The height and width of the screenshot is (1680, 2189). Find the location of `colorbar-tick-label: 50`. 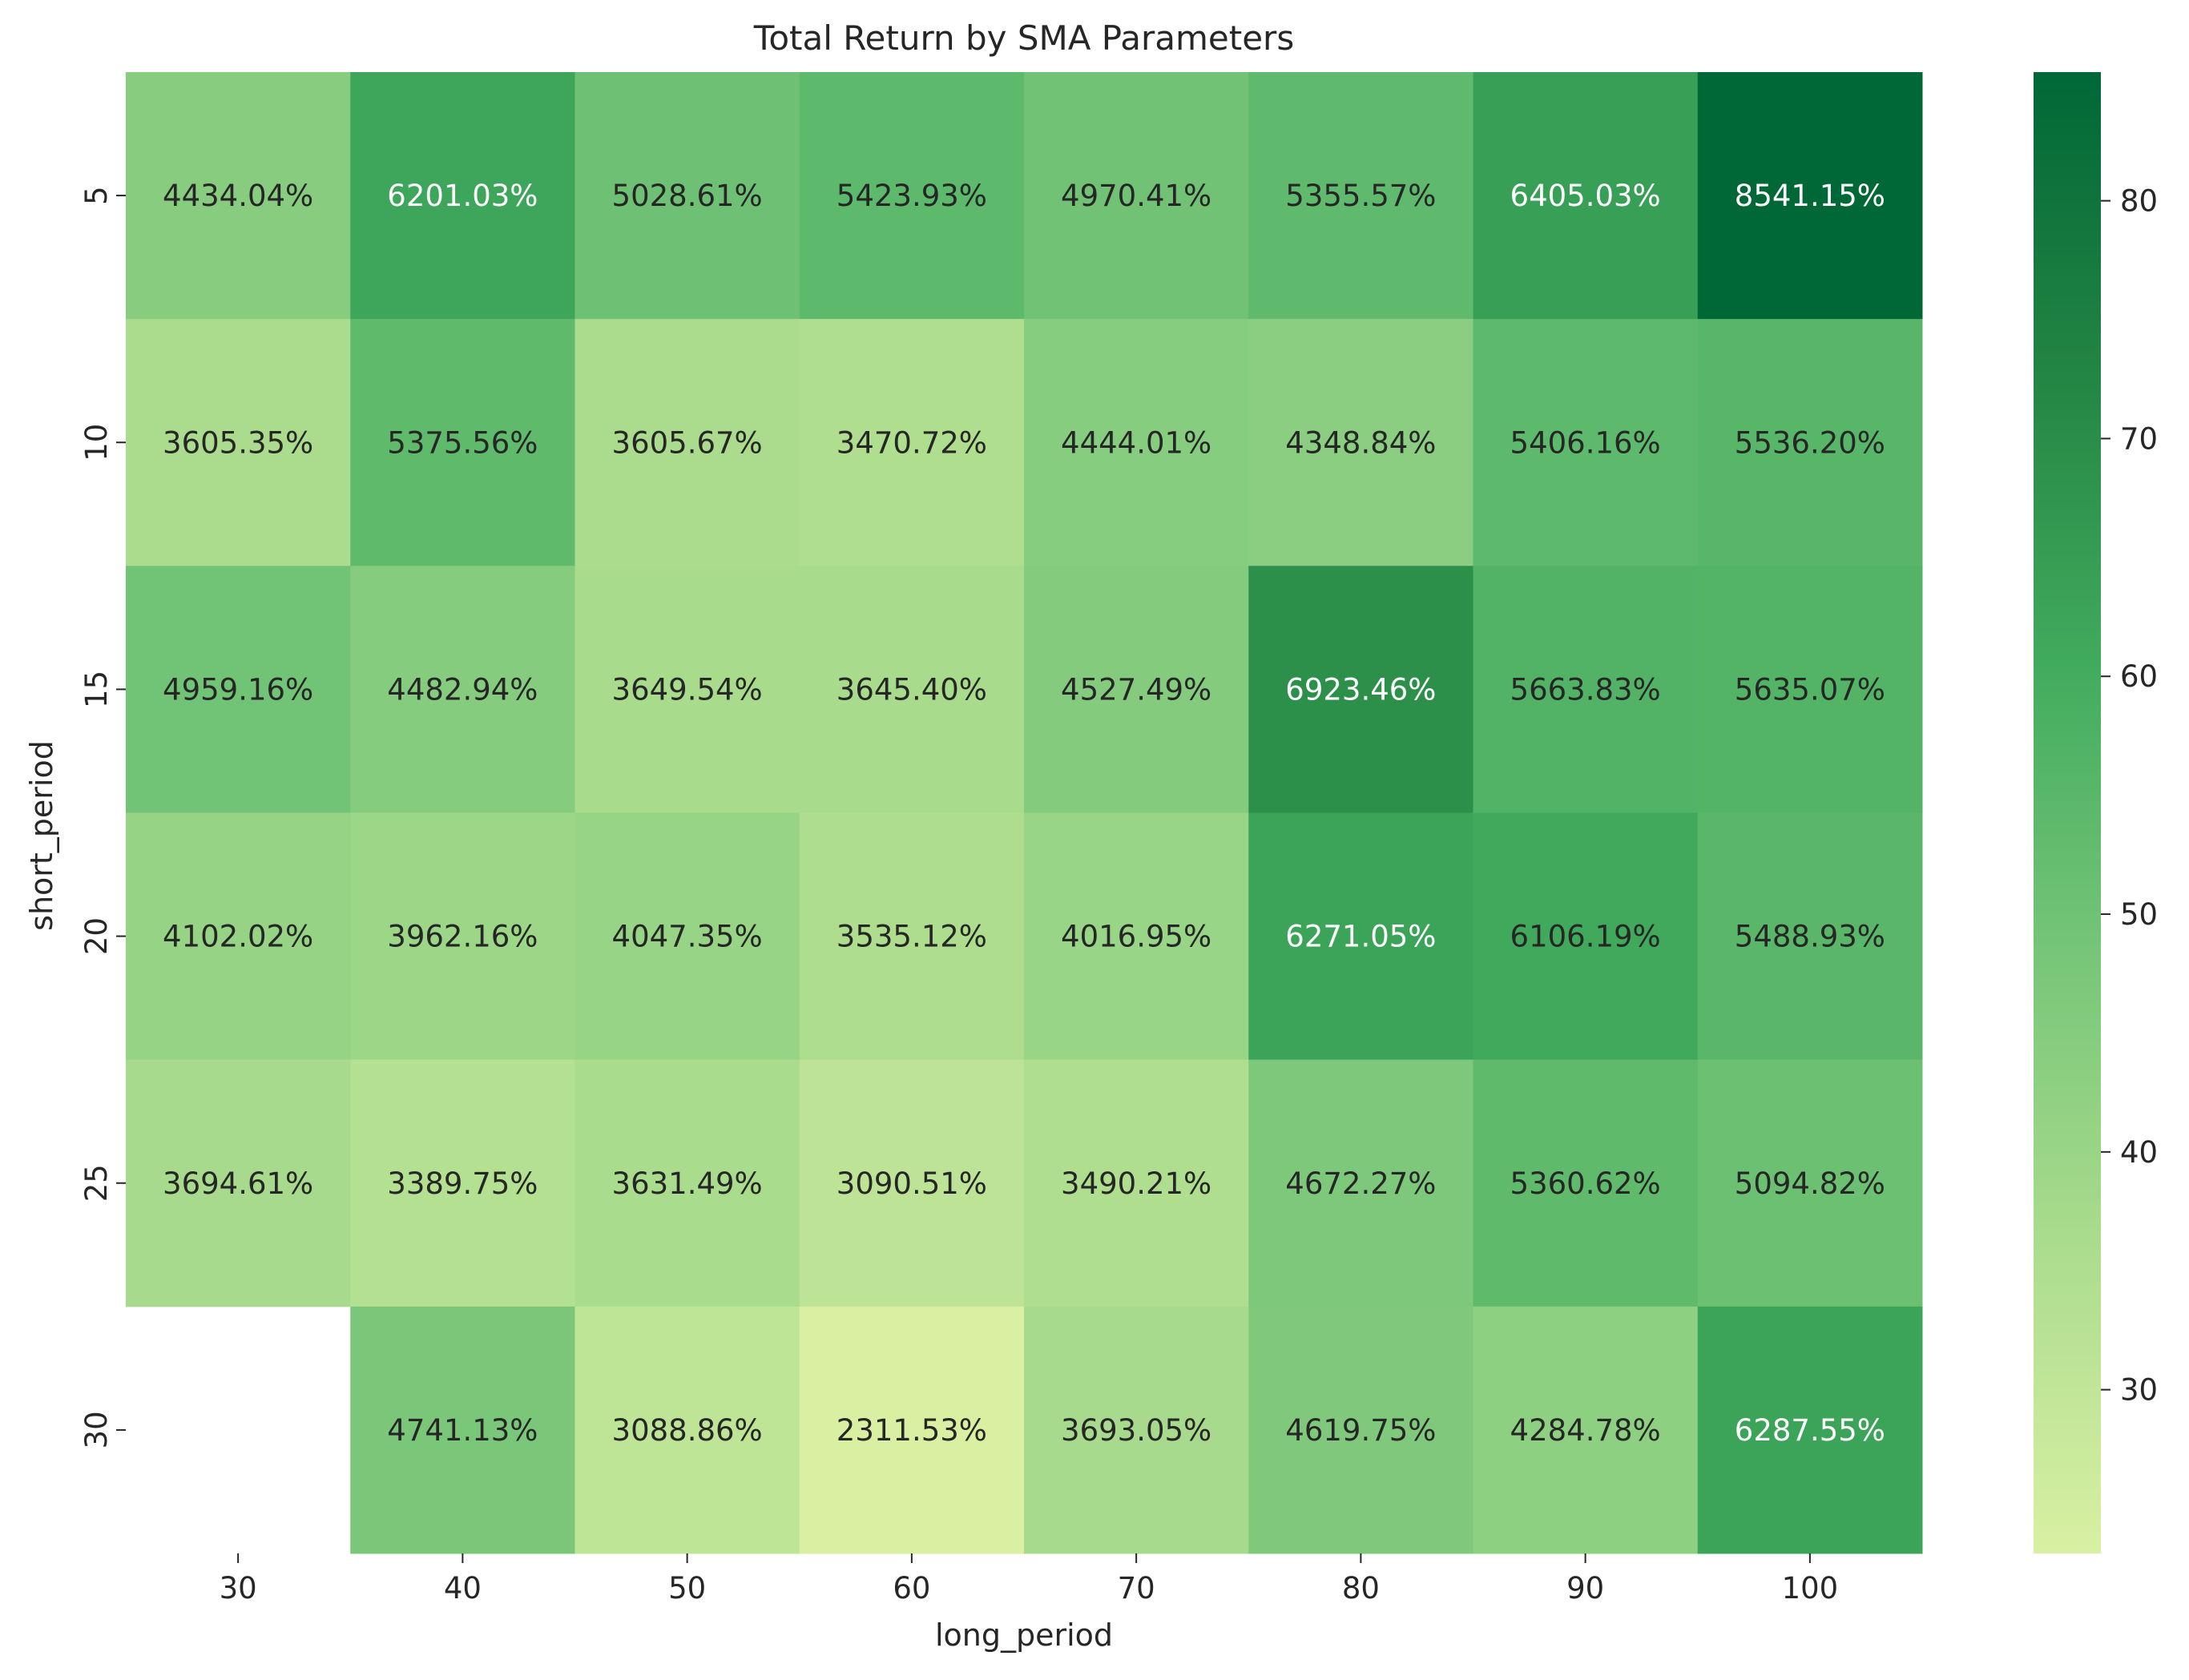

colorbar-tick-label: 50 is located at coordinates (2139, 915).